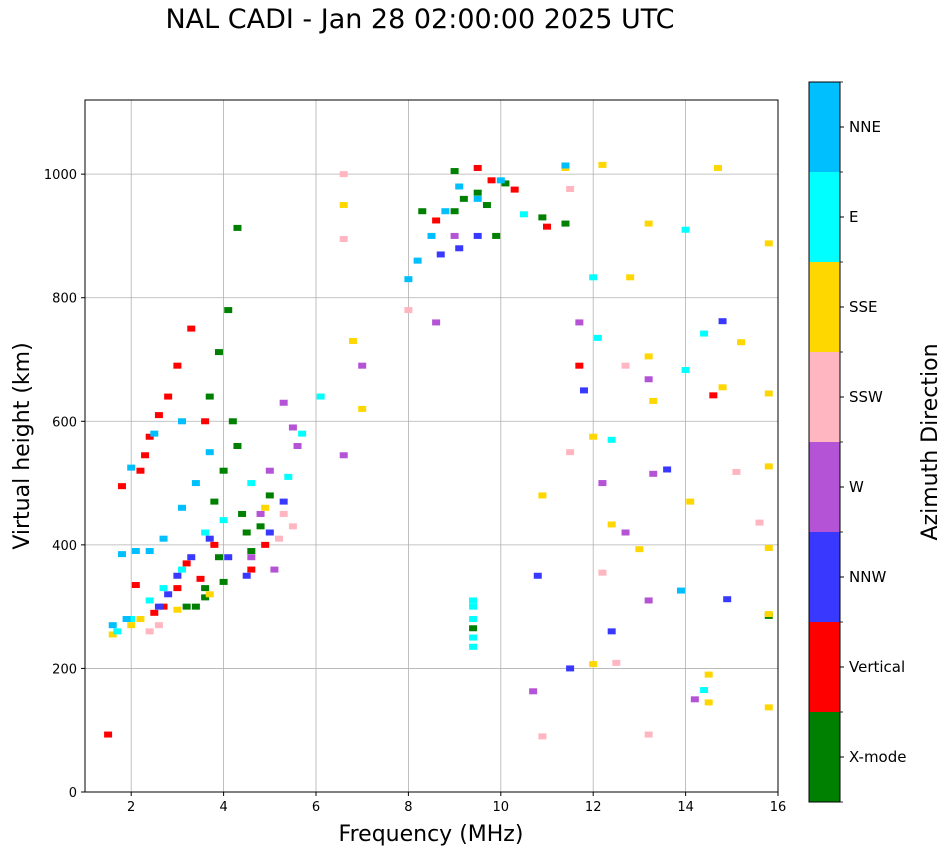 The image size is (951, 856). I want to click on colorbar: X-mode Vertical NNW W SSW SSE E NNE, so click(857, 442).